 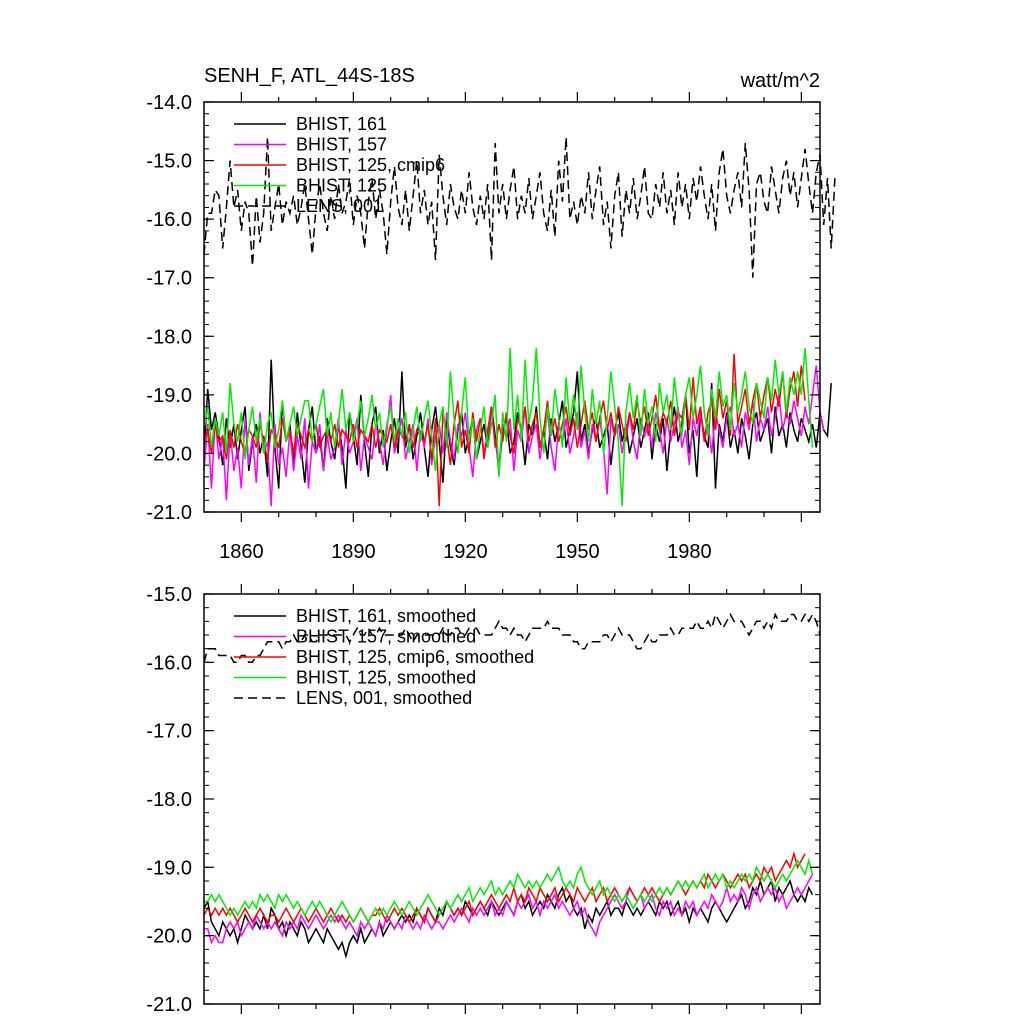 I want to click on top-x-tick-label: 1920, so click(x=465, y=552).